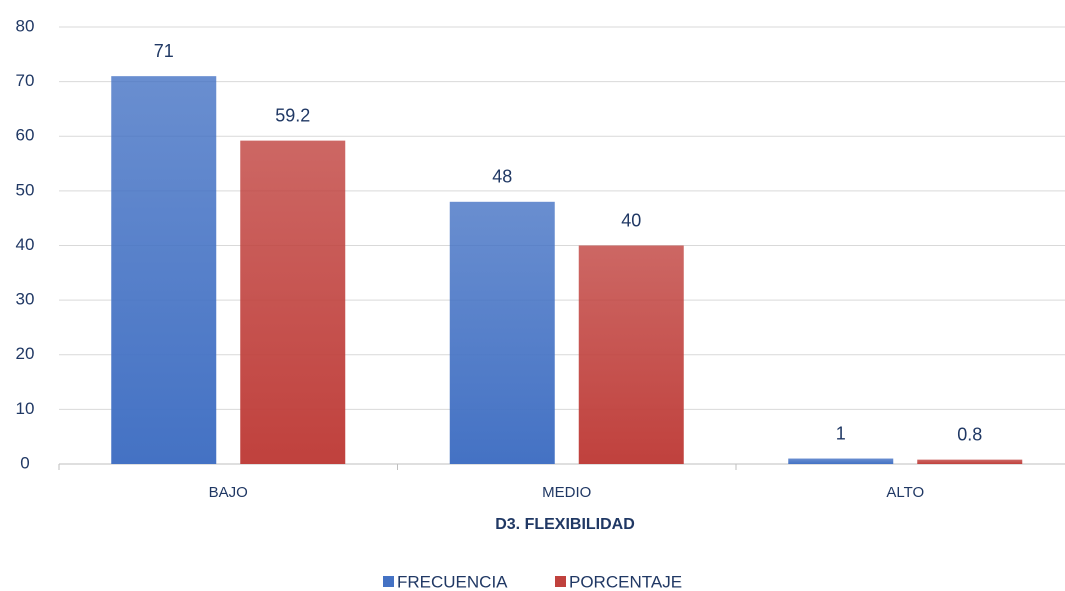 This screenshot has height=591, width=1065. What do you see at coordinates (25, 25) in the screenshot?
I see `y-tick-label: 80` at bounding box center [25, 25].